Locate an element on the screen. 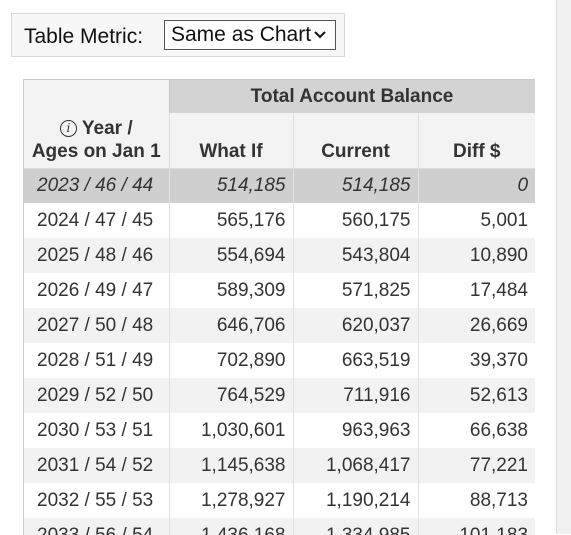  year-header-line2: Ages on Jan 1 is located at coordinates (96, 151).